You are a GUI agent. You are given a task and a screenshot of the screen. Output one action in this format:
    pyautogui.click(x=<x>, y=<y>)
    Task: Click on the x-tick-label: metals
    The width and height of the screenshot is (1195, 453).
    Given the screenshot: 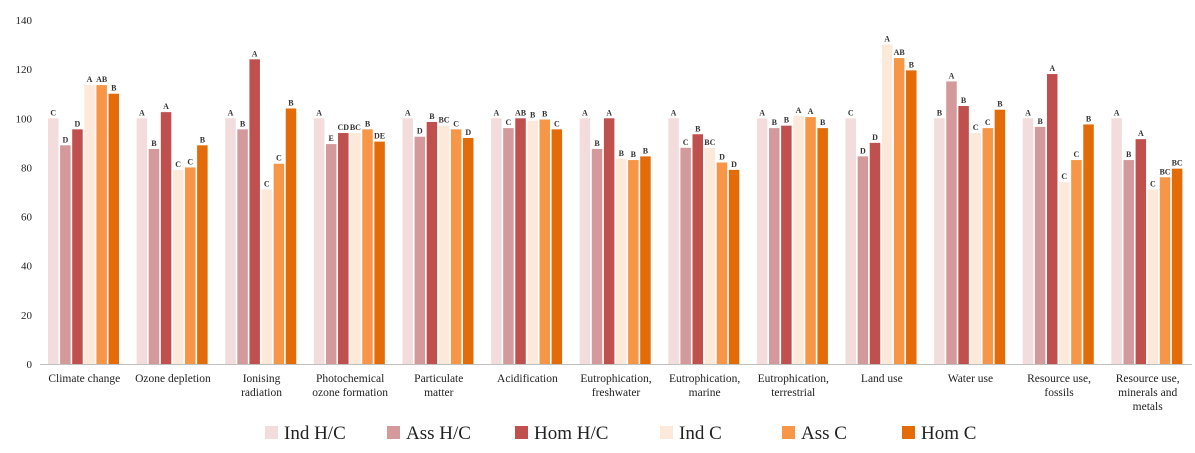 What is the action you would take?
    pyautogui.click(x=1148, y=407)
    